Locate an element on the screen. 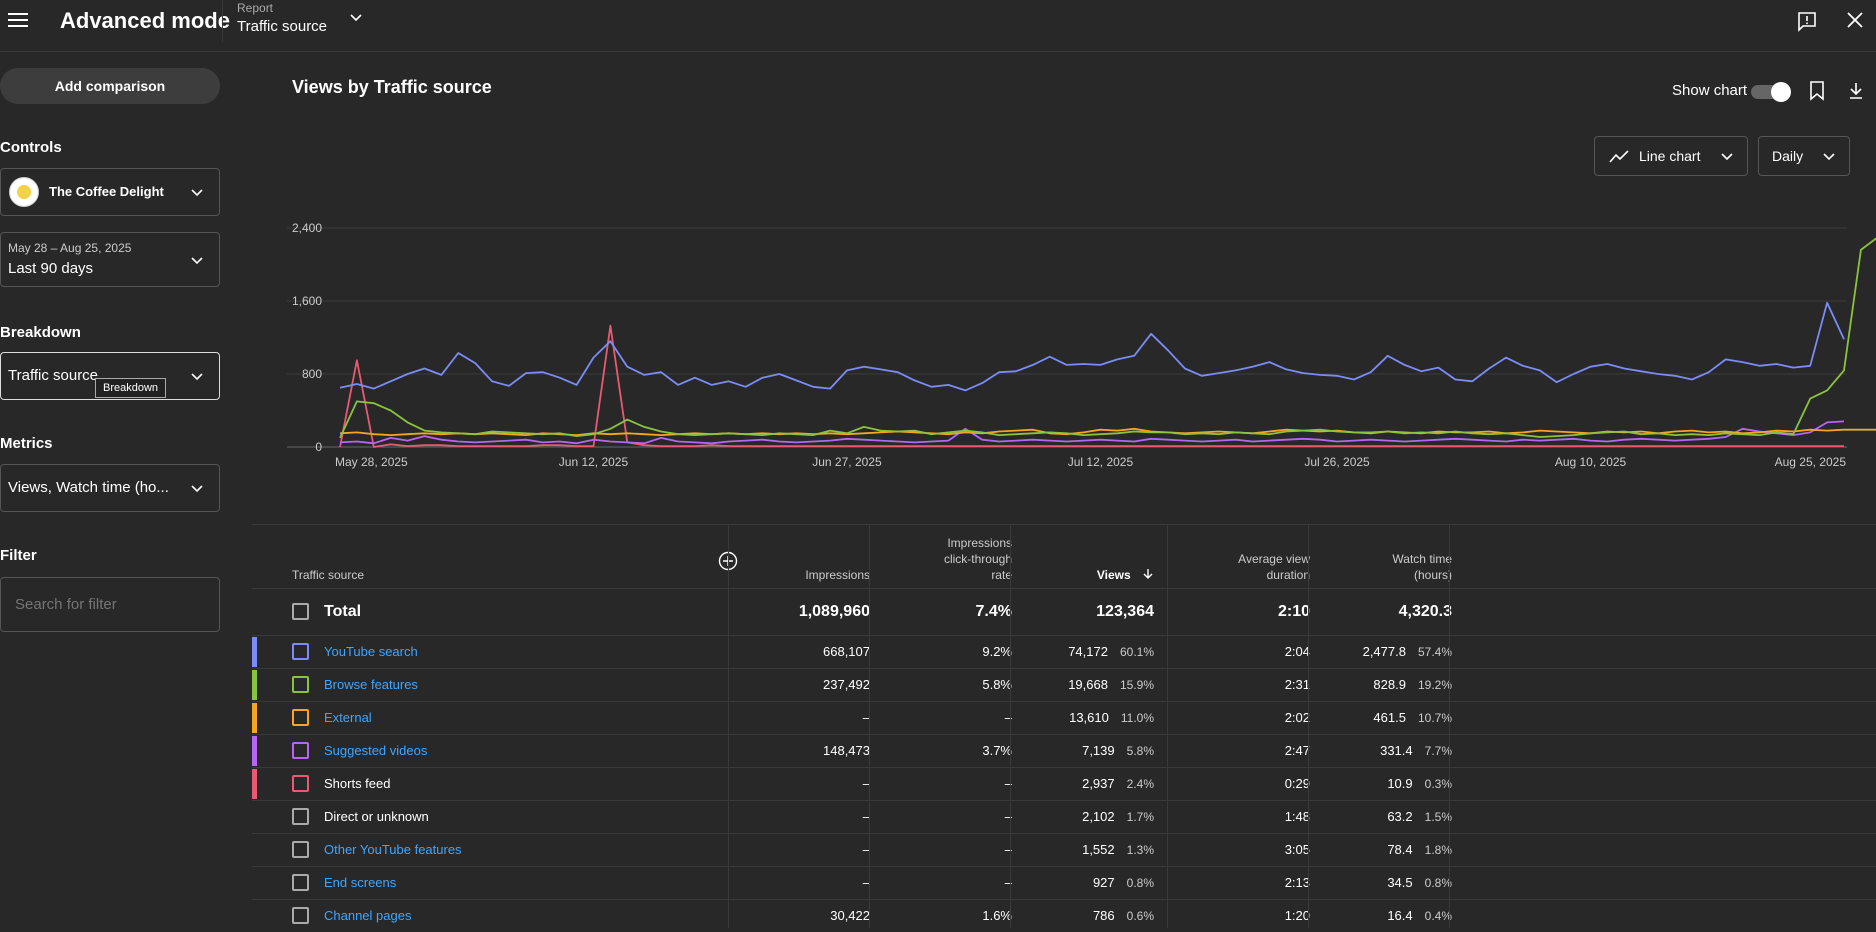 This screenshot has width=1876, height=932. date-range-selector: May 28 – Aug 25, 2025 Last 90 days is located at coordinates (110, 259).